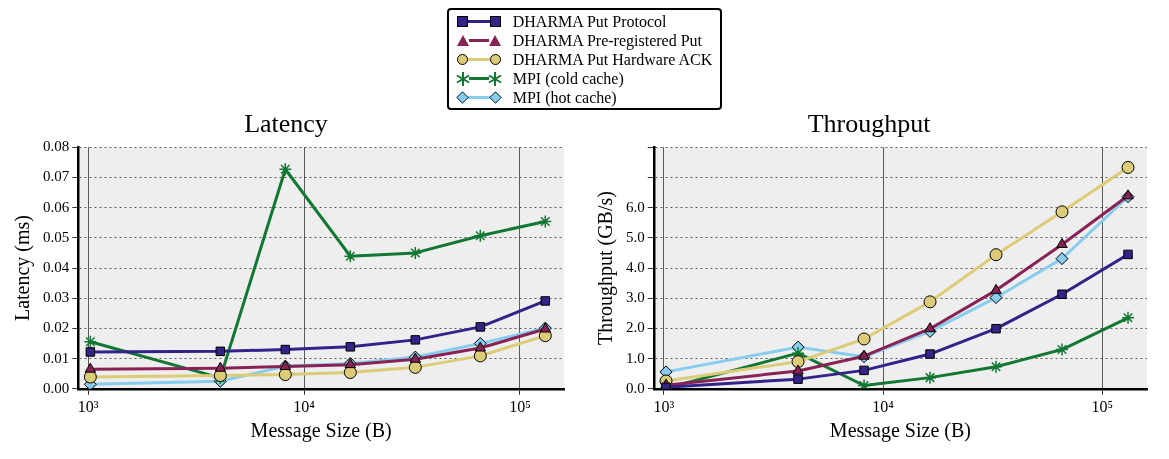 The image size is (1169, 459). Describe the element at coordinates (56, 176) in the screenshot. I see `y-tick-label: 0.07` at that location.